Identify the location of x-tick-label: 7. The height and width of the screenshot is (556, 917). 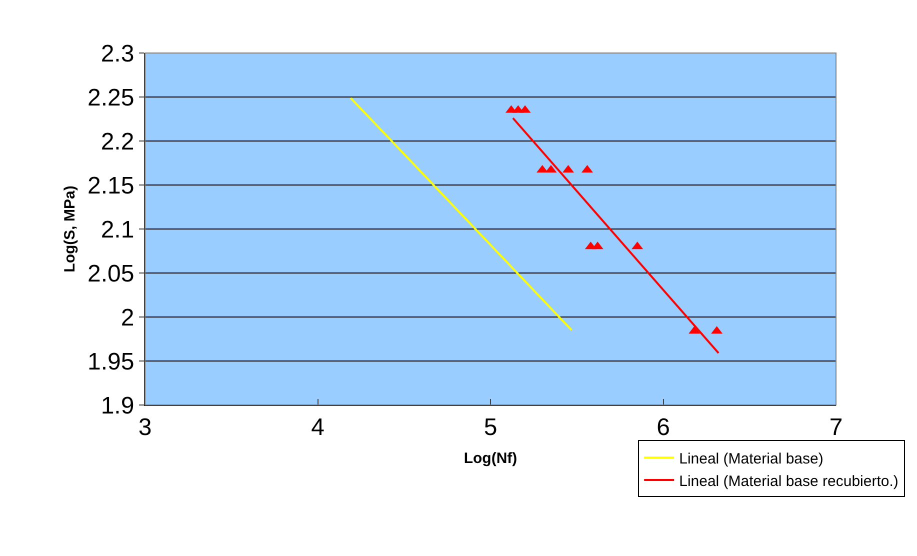
(836, 427).